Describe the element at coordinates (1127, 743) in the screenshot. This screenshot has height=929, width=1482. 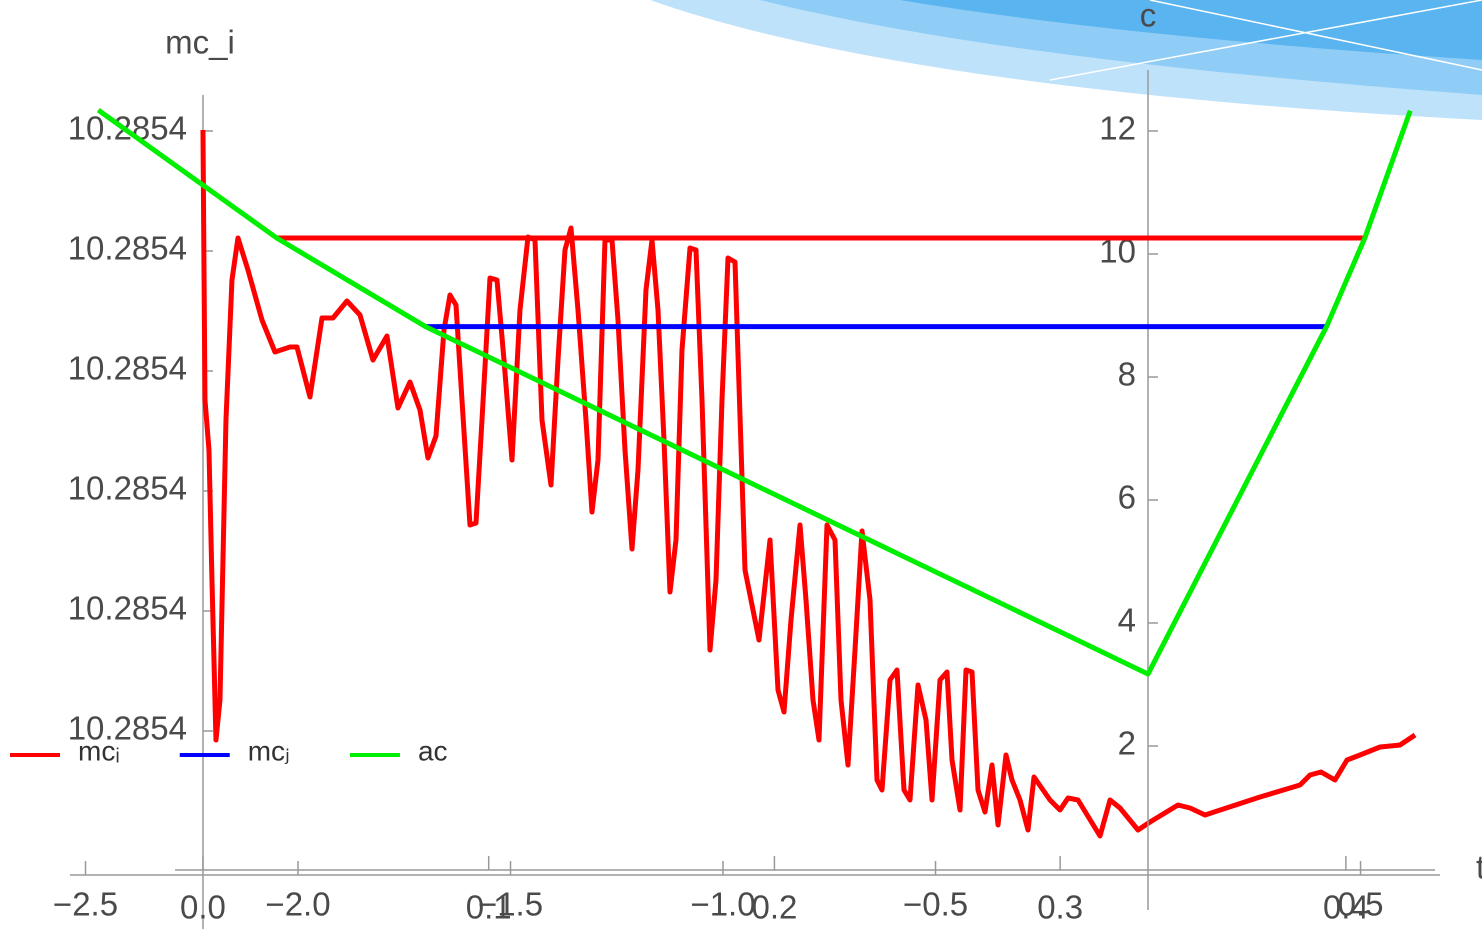
I see `y-tick-label: 2` at that location.